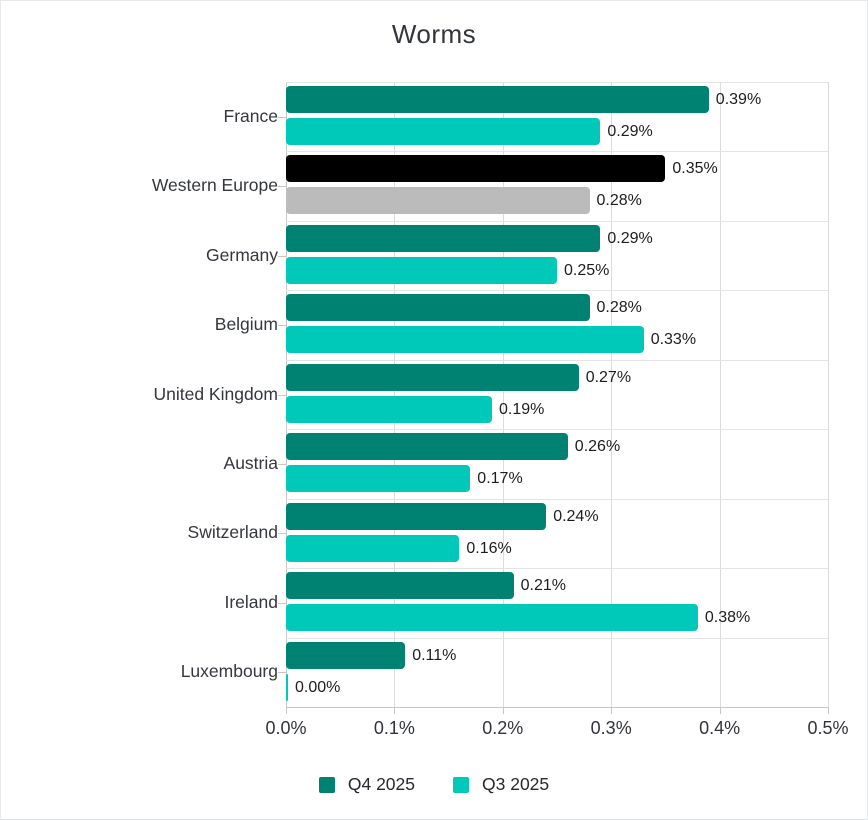 The image size is (868, 820). I want to click on category-label: Germany, so click(242, 254).